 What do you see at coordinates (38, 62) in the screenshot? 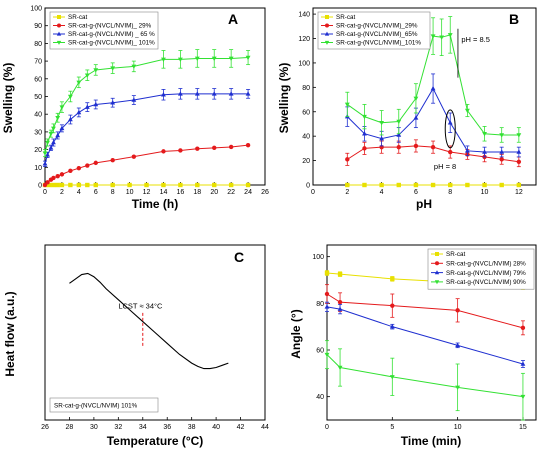
I see `y-tick-label: 70` at bounding box center [38, 62].